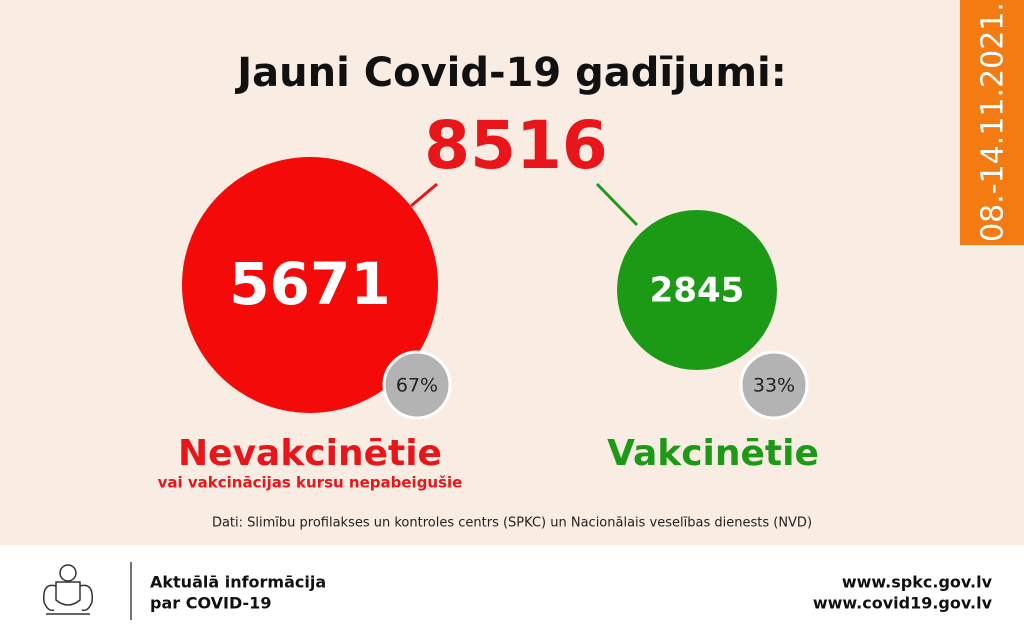 The height and width of the screenshot is (637, 1024). What do you see at coordinates (238, 582) in the screenshot?
I see `footer-info: Aktuālā informācija` at bounding box center [238, 582].